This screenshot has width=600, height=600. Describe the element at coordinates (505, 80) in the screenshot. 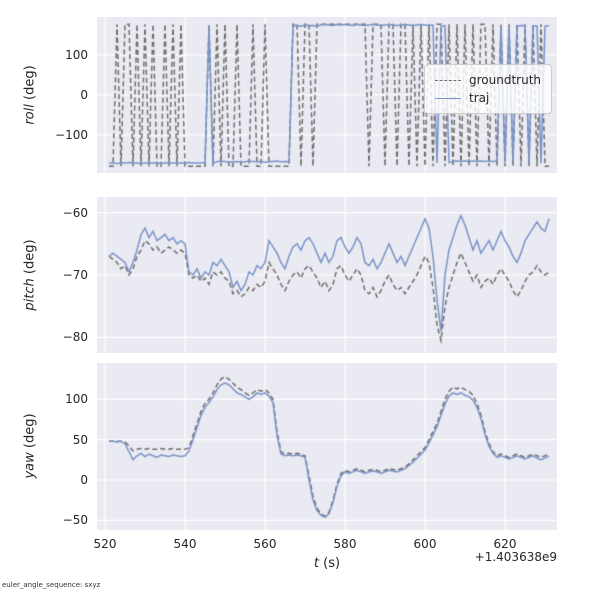

I see `legend-label-groundtruth: groundtruth` at that location.